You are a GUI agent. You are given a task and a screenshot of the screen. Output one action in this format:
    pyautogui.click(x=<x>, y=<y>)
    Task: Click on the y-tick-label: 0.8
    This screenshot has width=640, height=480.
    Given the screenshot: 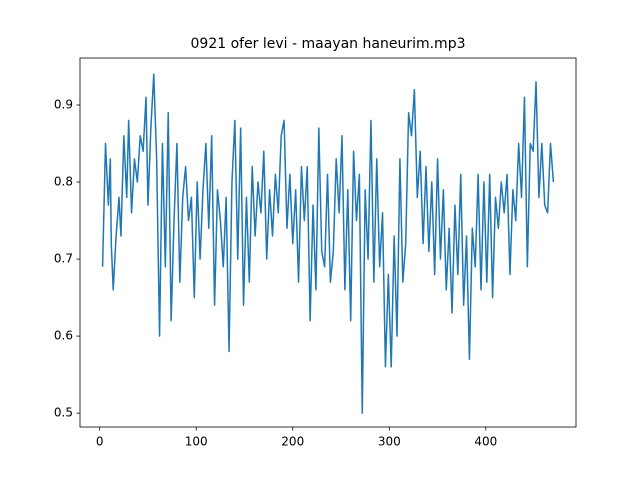 What is the action you would take?
    pyautogui.click(x=63, y=182)
    